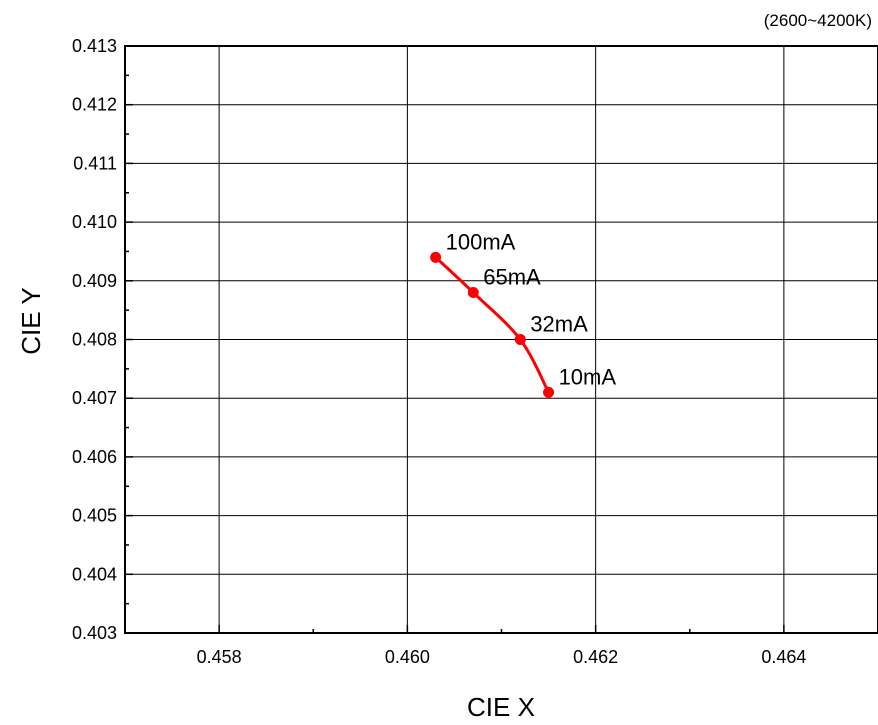  What do you see at coordinates (94, 281) in the screenshot?
I see `y-tick-label: 0.409` at bounding box center [94, 281].